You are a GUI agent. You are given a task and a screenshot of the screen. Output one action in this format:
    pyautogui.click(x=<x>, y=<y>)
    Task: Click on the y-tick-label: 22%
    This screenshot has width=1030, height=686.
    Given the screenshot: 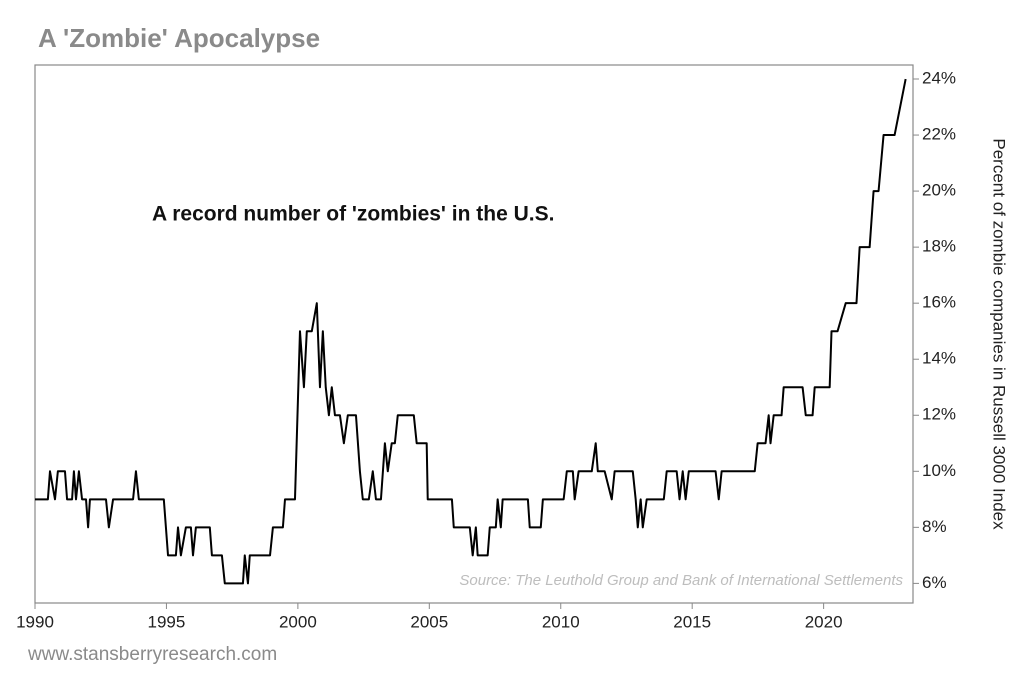 What is the action you would take?
    pyautogui.click(x=939, y=134)
    